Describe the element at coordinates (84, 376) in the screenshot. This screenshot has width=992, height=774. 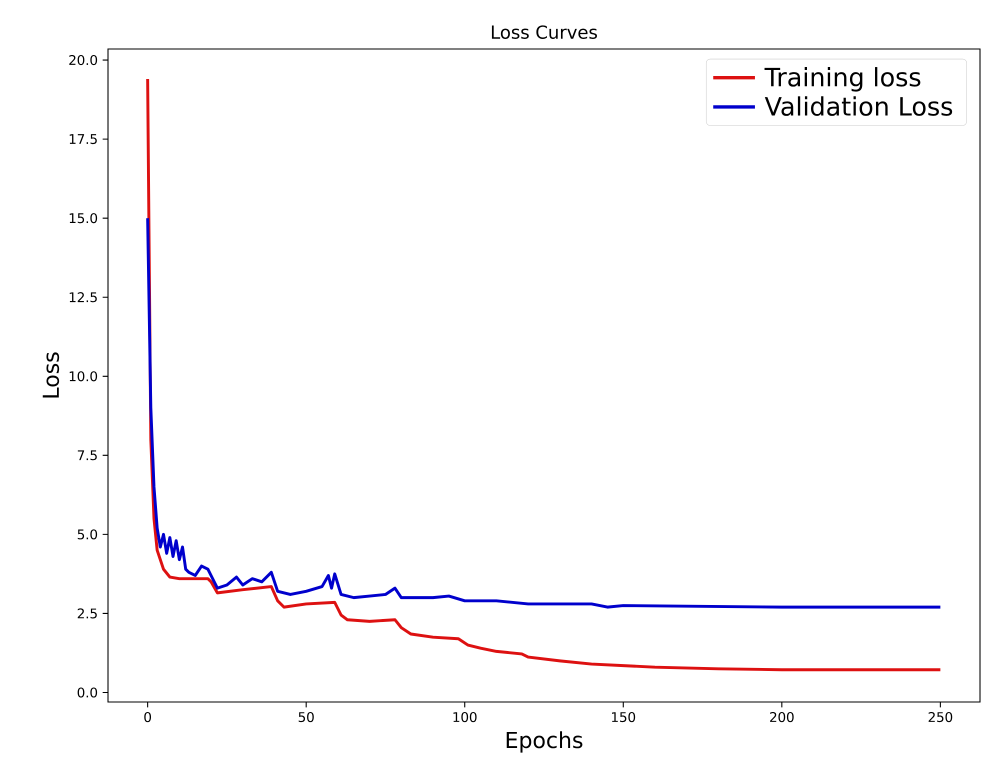
I see `y-tick-label: 10.0` at that location.